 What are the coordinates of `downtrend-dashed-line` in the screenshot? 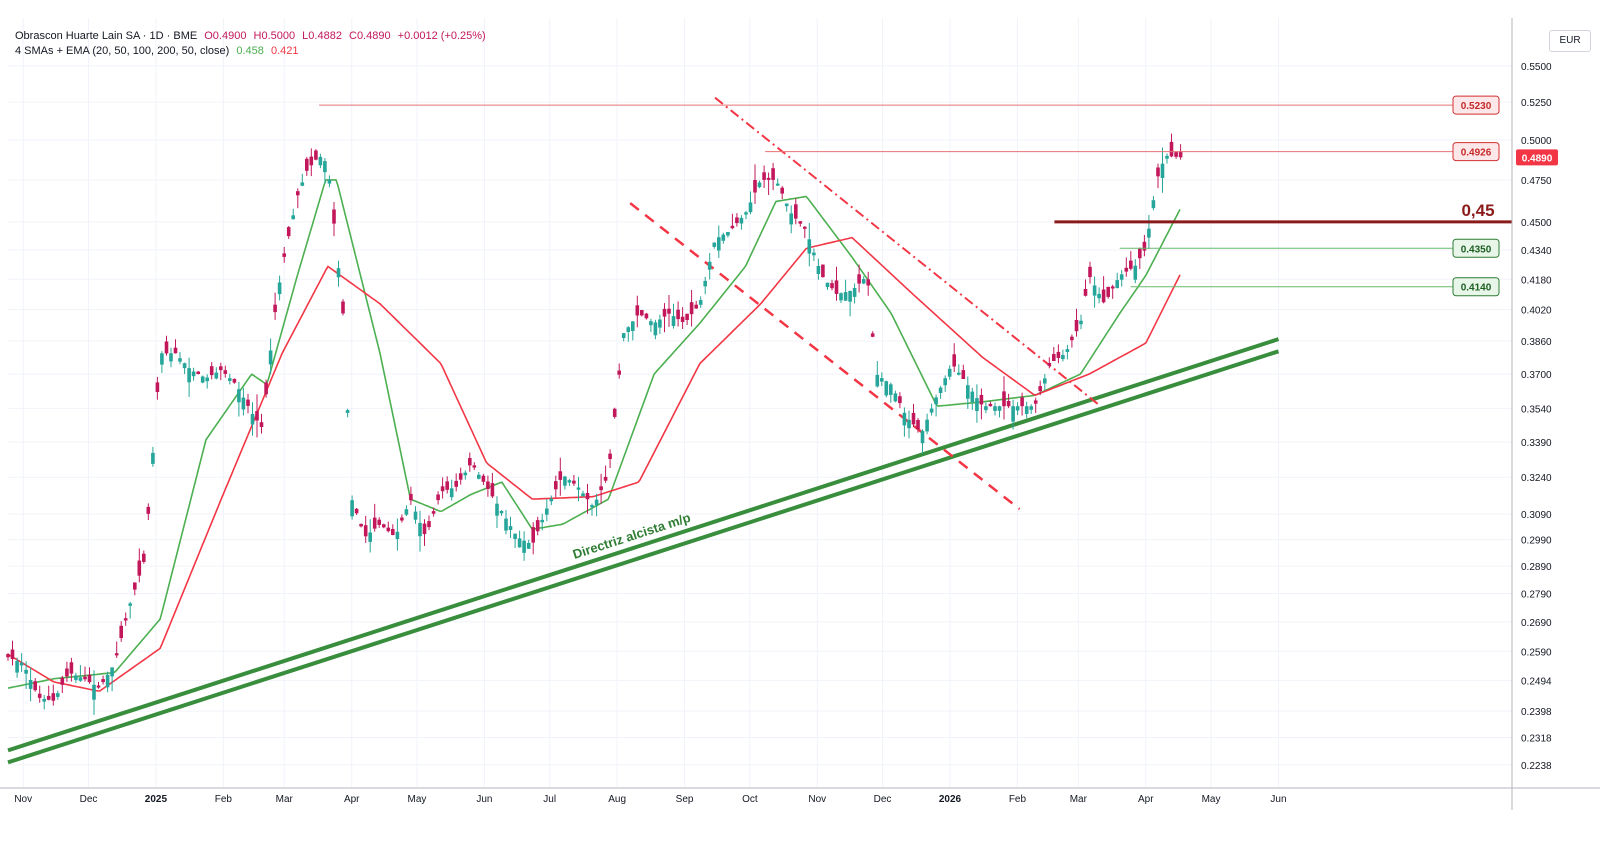 It's located at (825, 356).